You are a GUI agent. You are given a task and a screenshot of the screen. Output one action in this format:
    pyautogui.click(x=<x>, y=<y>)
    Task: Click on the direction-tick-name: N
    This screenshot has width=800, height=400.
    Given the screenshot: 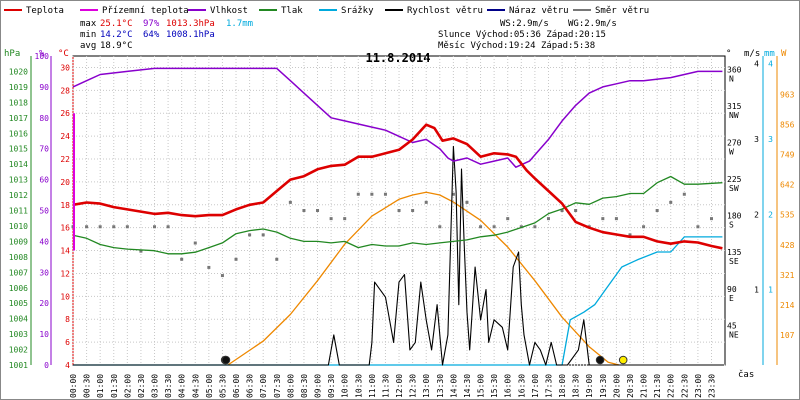 What is the action you would take?
    pyautogui.click(x=731, y=78)
    